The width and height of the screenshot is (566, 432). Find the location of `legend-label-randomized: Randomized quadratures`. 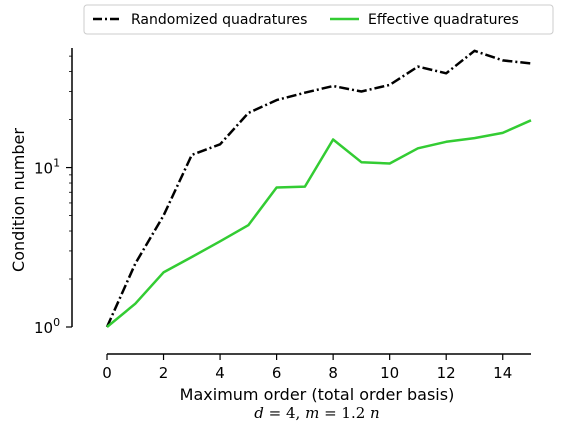

legend-label-randomized: Randomized quadratures is located at coordinates (219, 20).